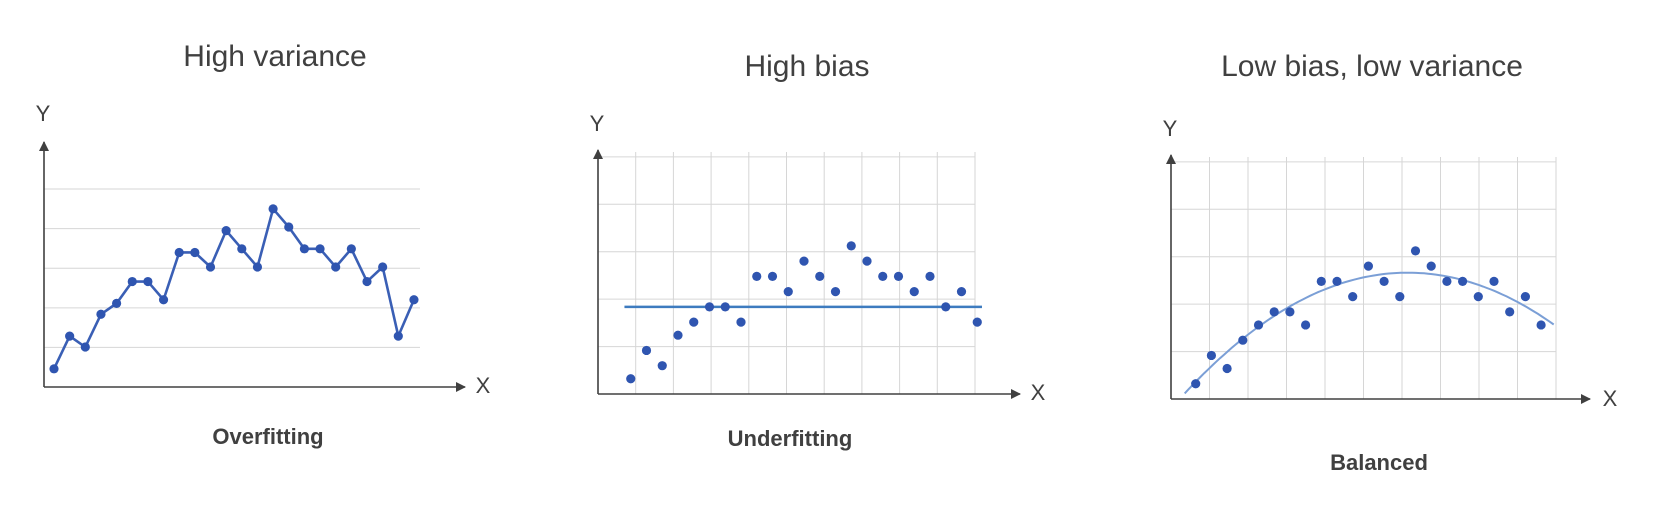 Image resolution: width=1679 pixels, height=512 pixels. What do you see at coordinates (790, 438) in the screenshot?
I see `chart-caption: Underfitting` at bounding box center [790, 438].